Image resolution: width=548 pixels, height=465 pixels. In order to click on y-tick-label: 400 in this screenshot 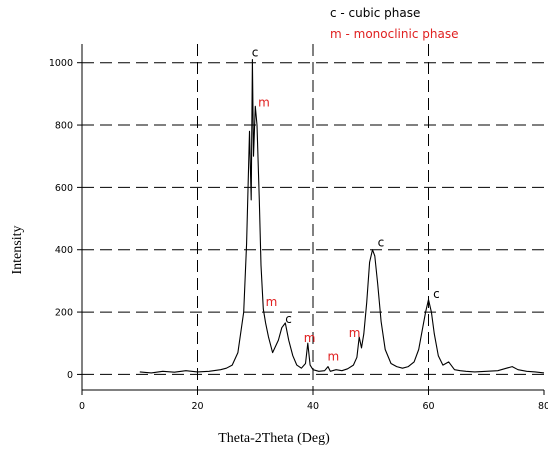, I will do `click(64, 250)`.